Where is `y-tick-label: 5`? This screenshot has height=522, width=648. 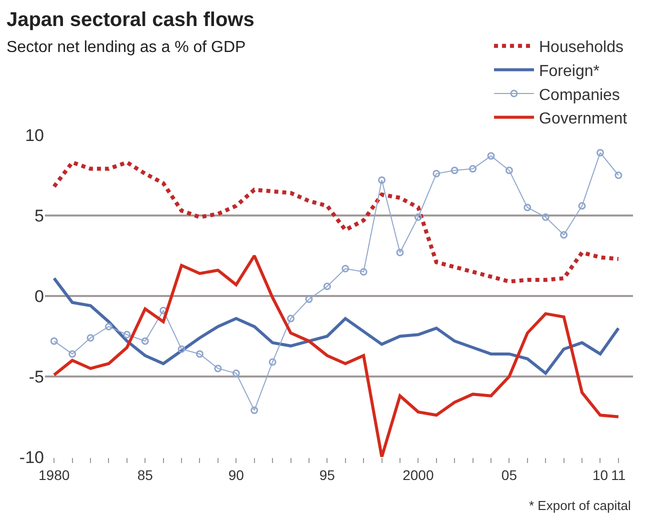 y-tick-label: 5 is located at coordinates (39, 216).